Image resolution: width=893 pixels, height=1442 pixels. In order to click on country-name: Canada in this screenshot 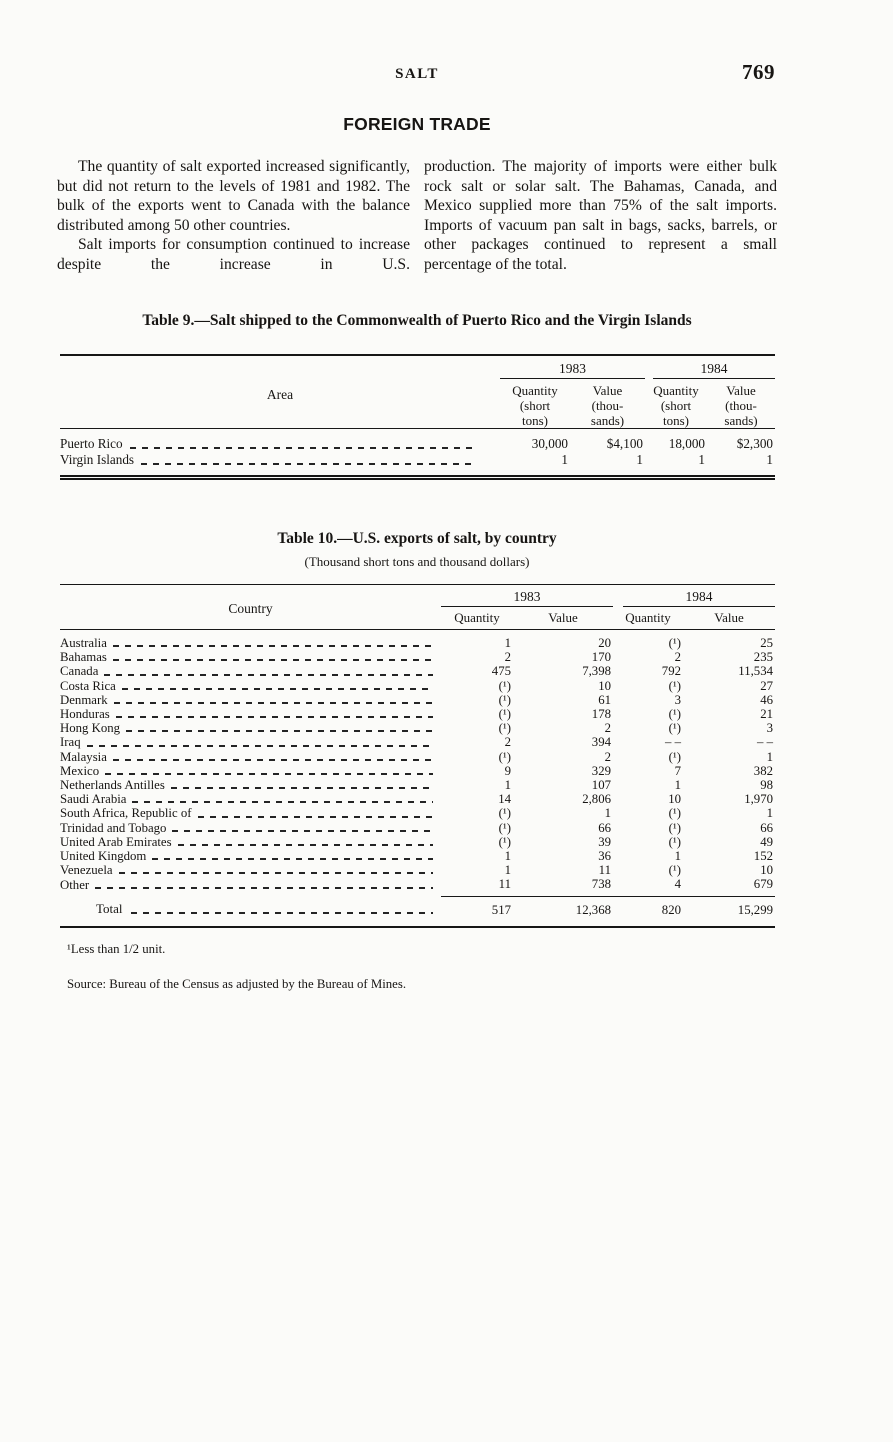, I will do `click(79, 671)`.